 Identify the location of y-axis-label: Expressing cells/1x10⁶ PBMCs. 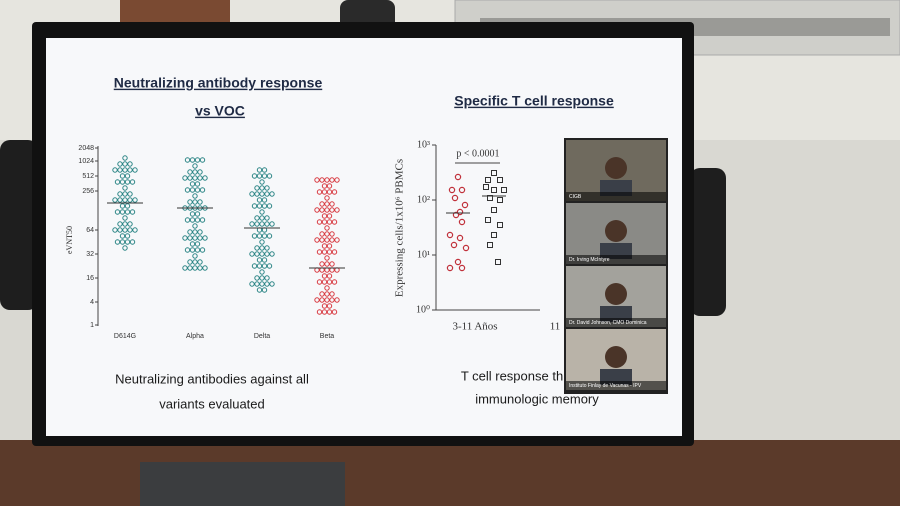
(400, 228).